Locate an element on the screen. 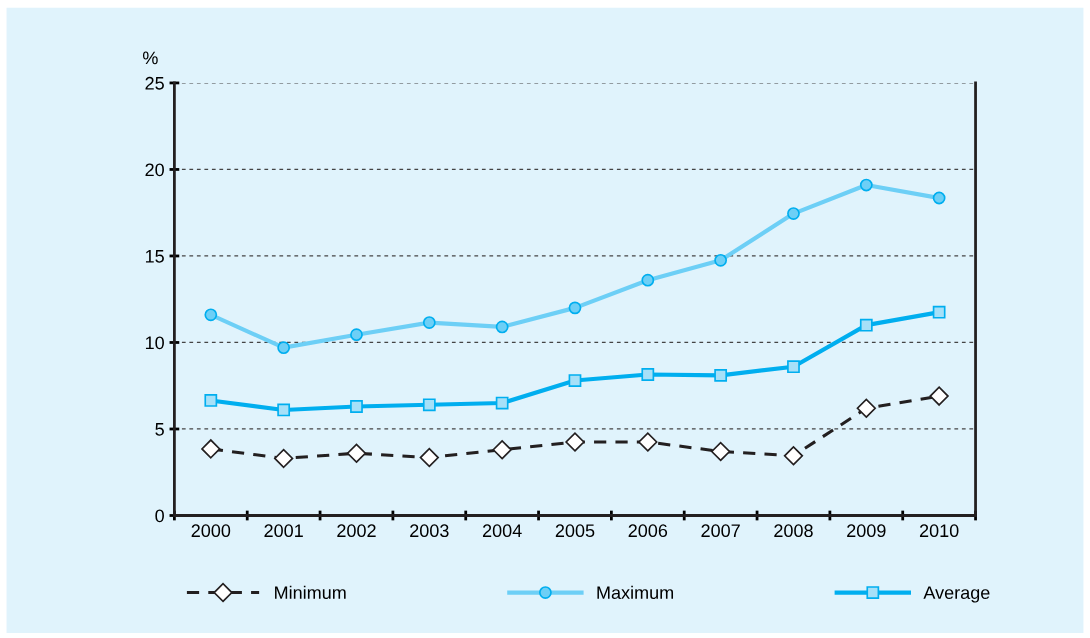  y-tick-label: 10 is located at coordinates (154, 343).